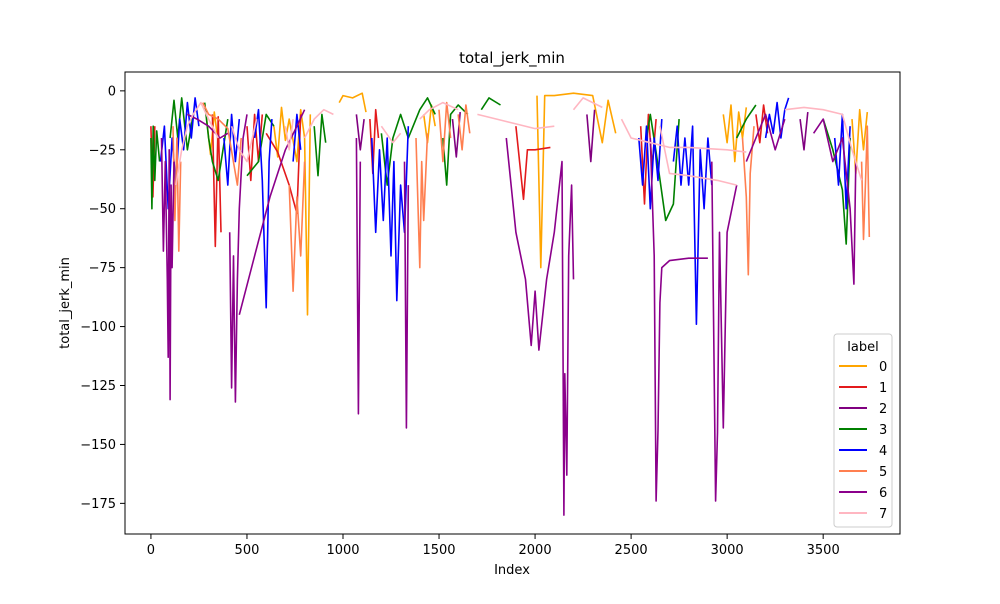 This screenshot has width=1000, height=604. What do you see at coordinates (102, 268) in the screenshot?
I see `y-tick-label: −75` at bounding box center [102, 268].